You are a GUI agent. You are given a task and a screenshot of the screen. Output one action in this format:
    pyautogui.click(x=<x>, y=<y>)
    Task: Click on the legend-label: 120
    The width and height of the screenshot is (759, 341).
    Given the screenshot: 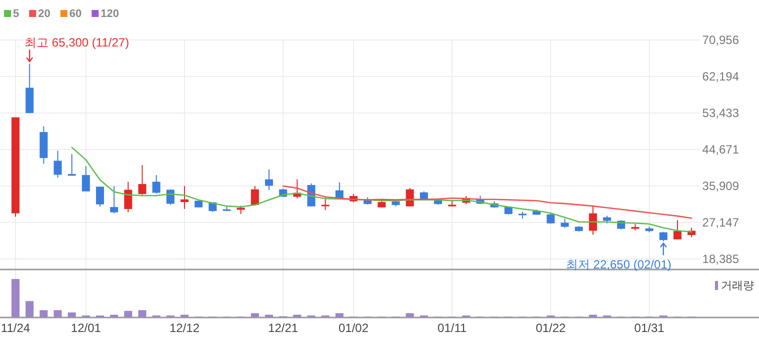 What is the action you would take?
    pyautogui.click(x=109, y=14)
    